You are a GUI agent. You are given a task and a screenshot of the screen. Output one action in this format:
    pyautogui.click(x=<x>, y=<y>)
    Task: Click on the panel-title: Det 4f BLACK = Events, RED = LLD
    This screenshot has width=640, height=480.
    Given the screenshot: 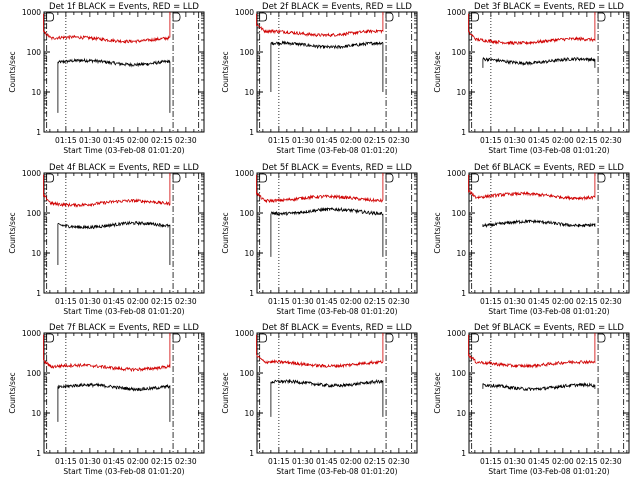 What is the action you would take?
    pyautogui.click(x=124, y=168)
    